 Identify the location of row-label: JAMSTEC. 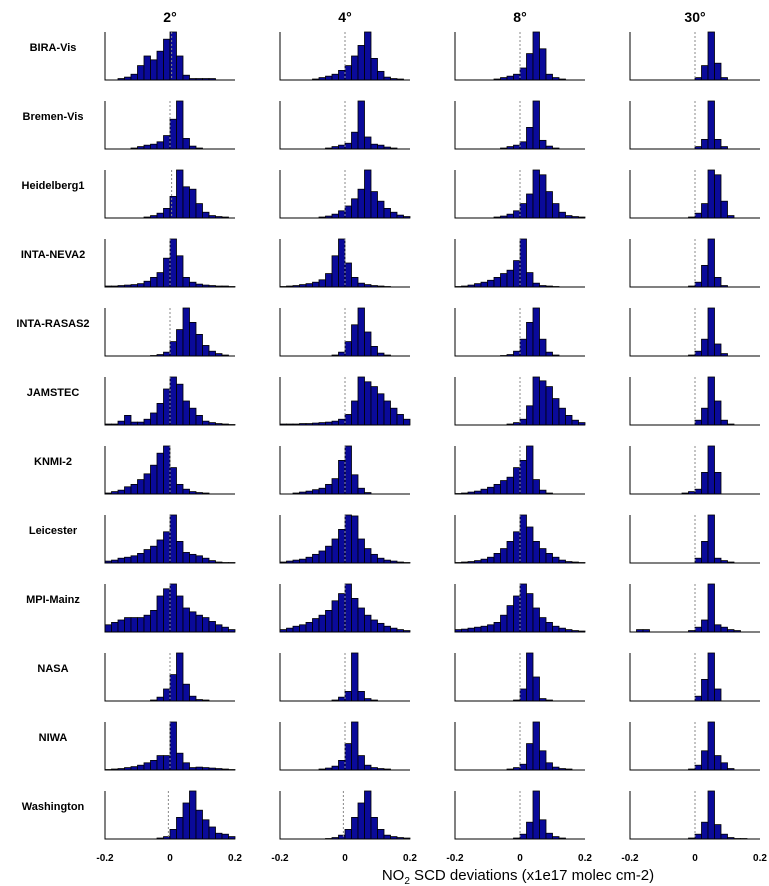
(53, 393).